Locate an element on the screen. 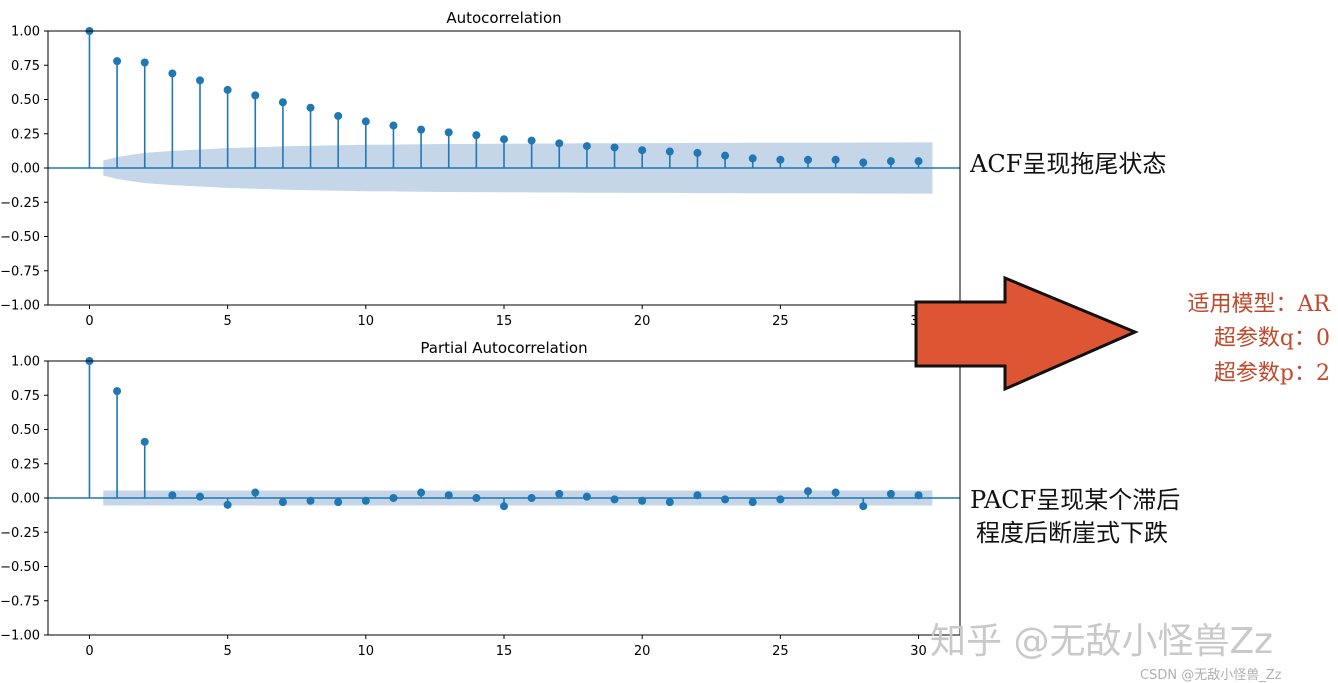 The image size is (1338, 683). chart-title: Autocorrelation is located at coordinates (503, 18).